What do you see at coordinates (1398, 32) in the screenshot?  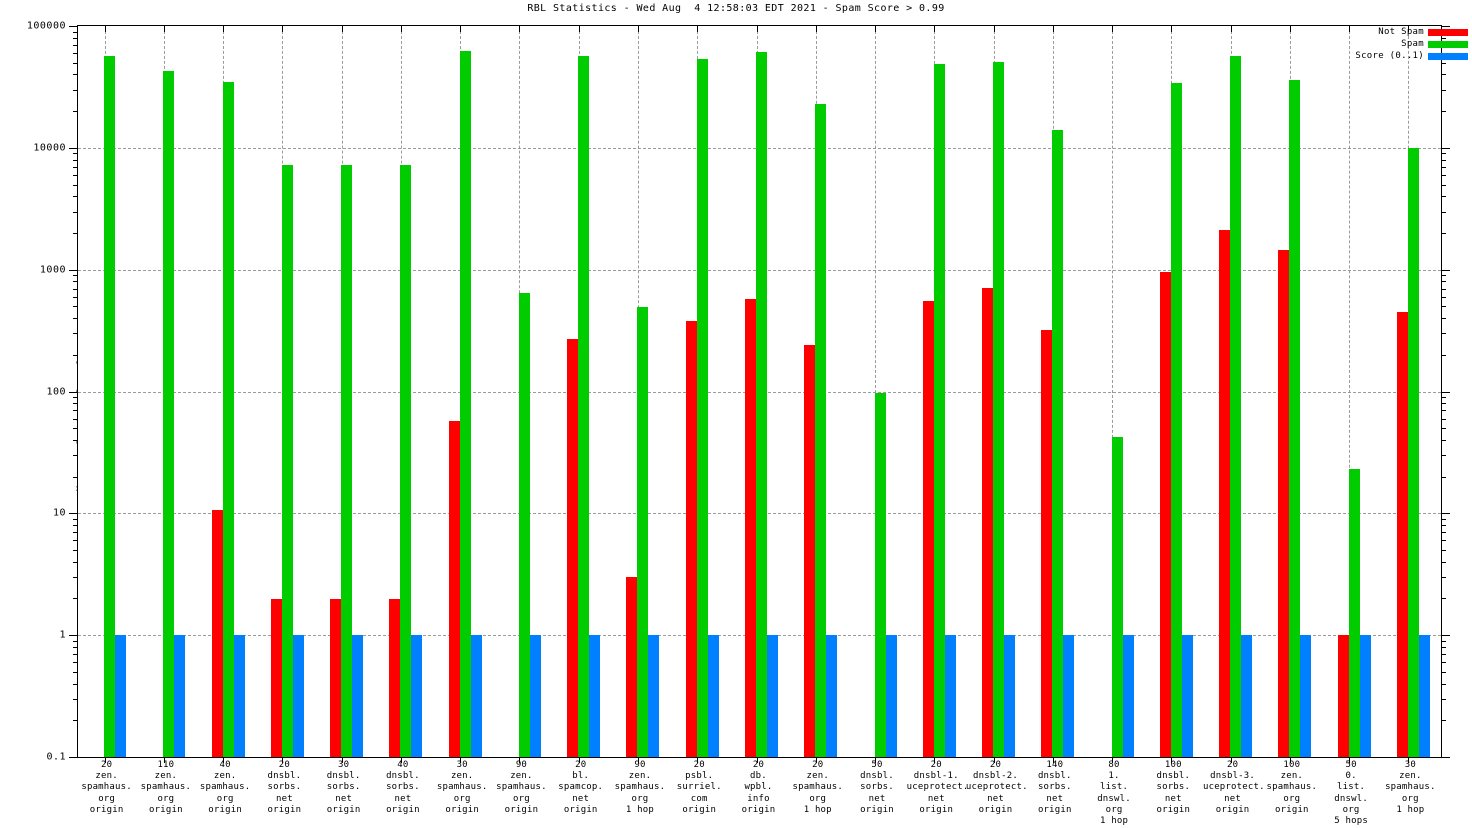 I see `legend-item-1: Not Spam` at bounding box center [1398, 32].